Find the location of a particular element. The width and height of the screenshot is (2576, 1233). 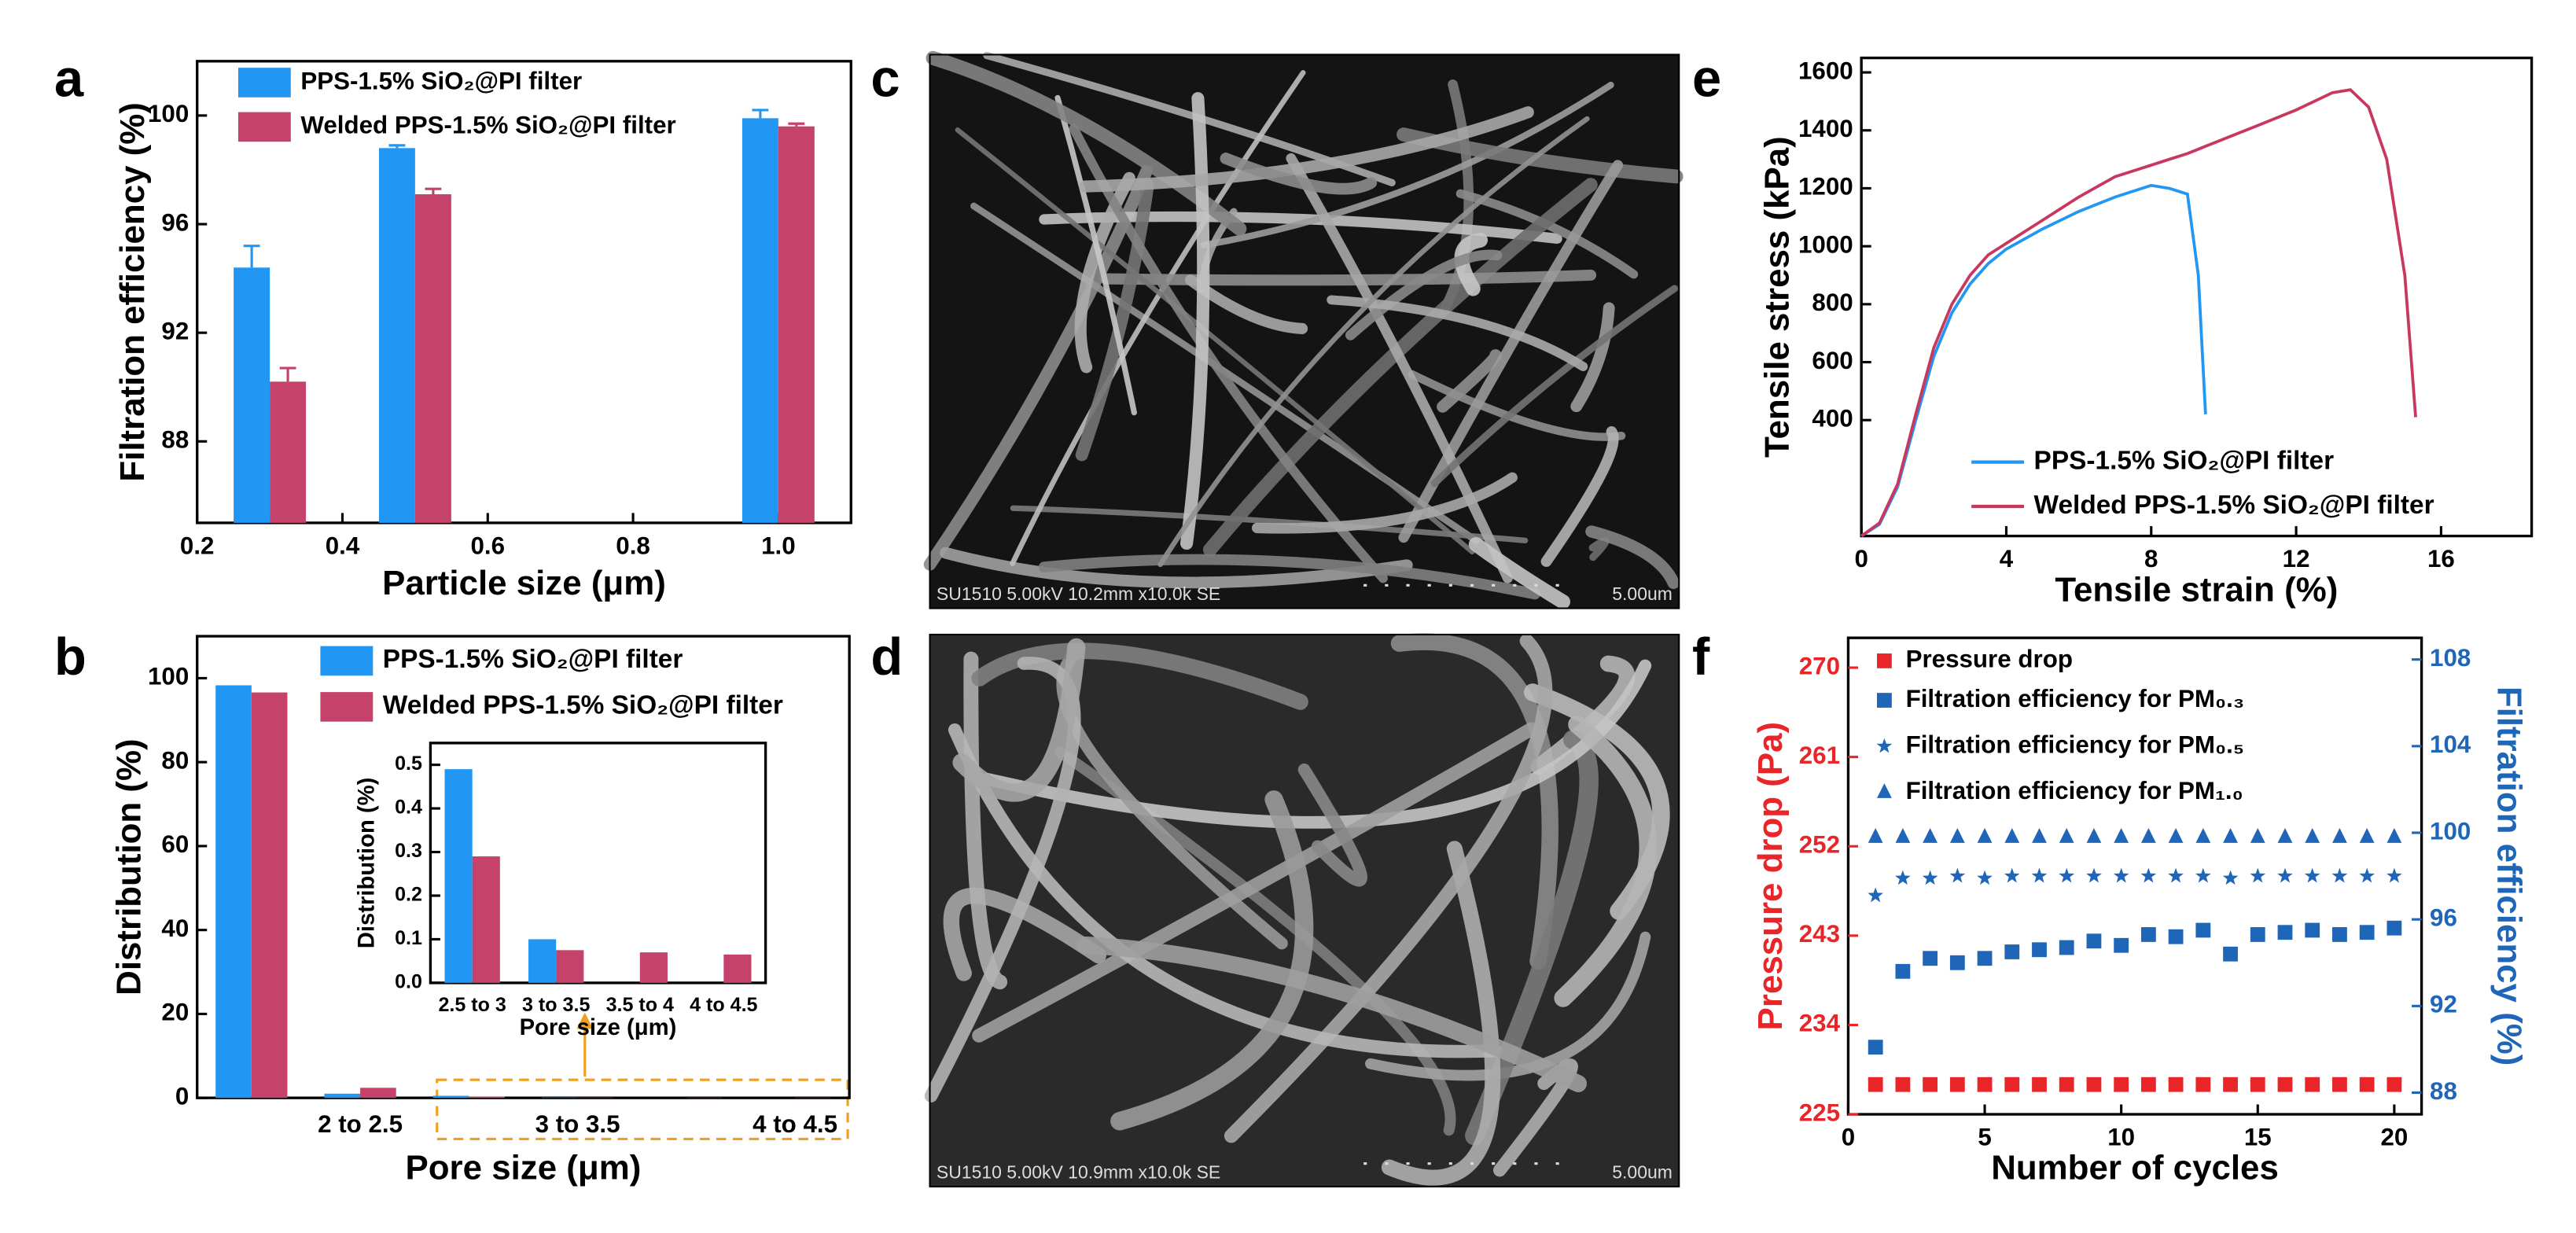

y-tick-label: 1200 is located at coordinates (1826, 187).